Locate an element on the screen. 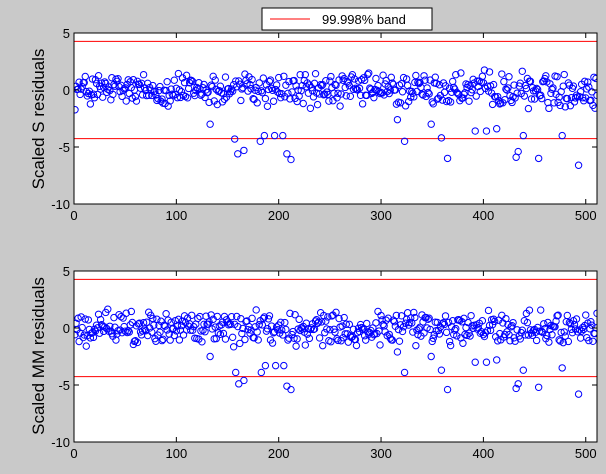 The width and height of the screenshot is (606, 474). y-tick-label: -5 is located at coordinates (64, 147).